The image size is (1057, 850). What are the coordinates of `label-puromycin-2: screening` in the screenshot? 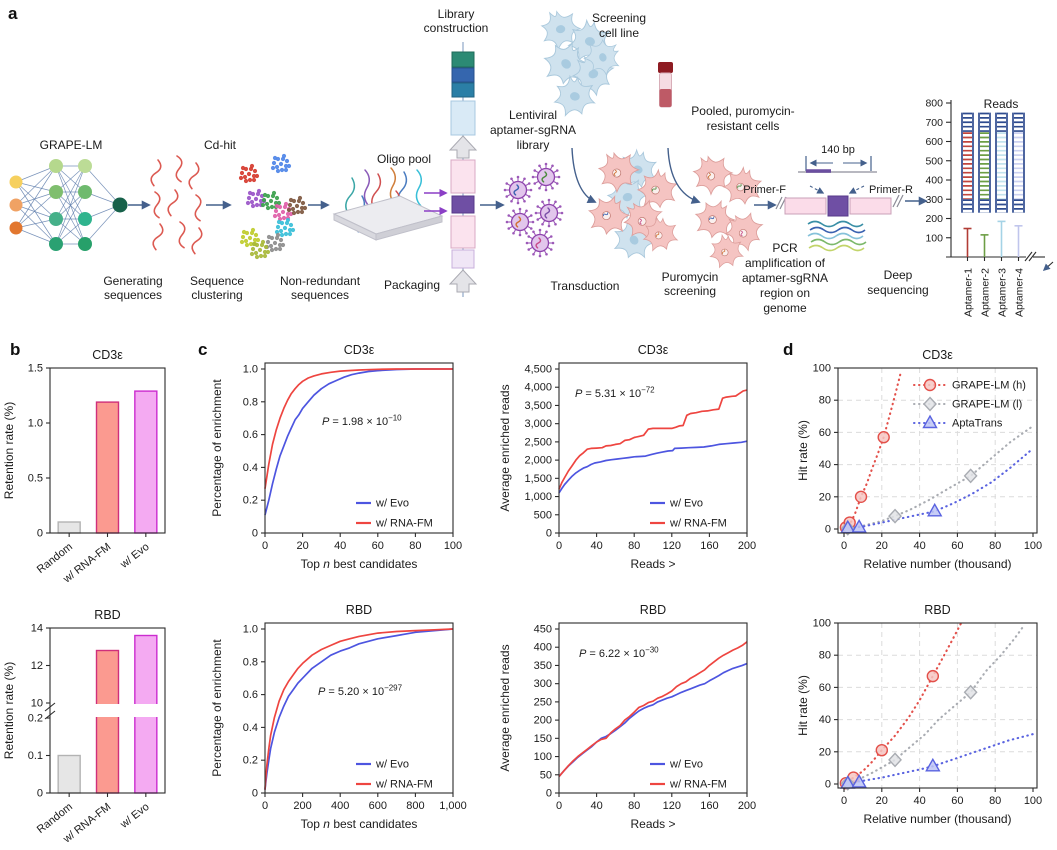 It's located at (690, 291).